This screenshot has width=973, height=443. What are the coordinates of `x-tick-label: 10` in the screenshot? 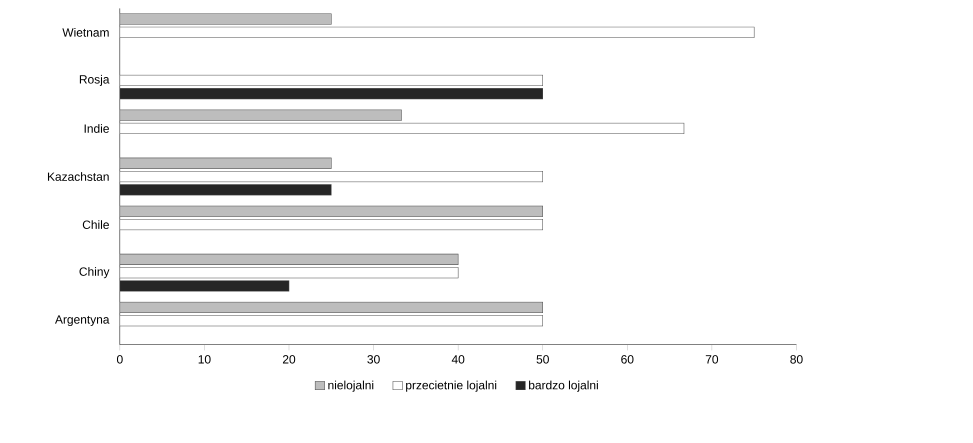 It's located at (204, 359).